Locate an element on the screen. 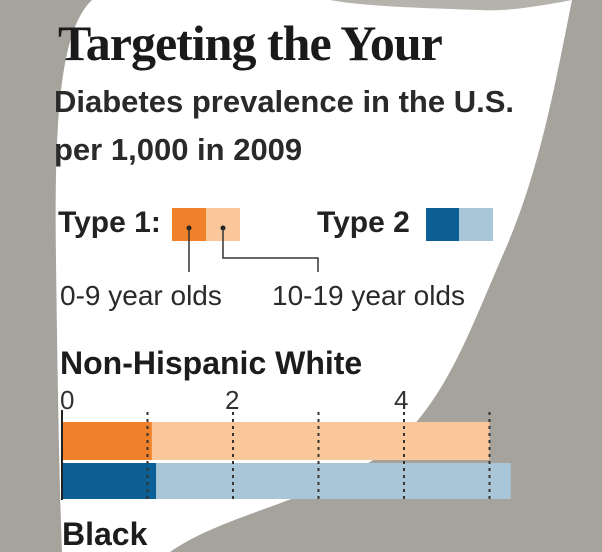  legend-type1-label: Type 1: is located at coordinates (109, 222).